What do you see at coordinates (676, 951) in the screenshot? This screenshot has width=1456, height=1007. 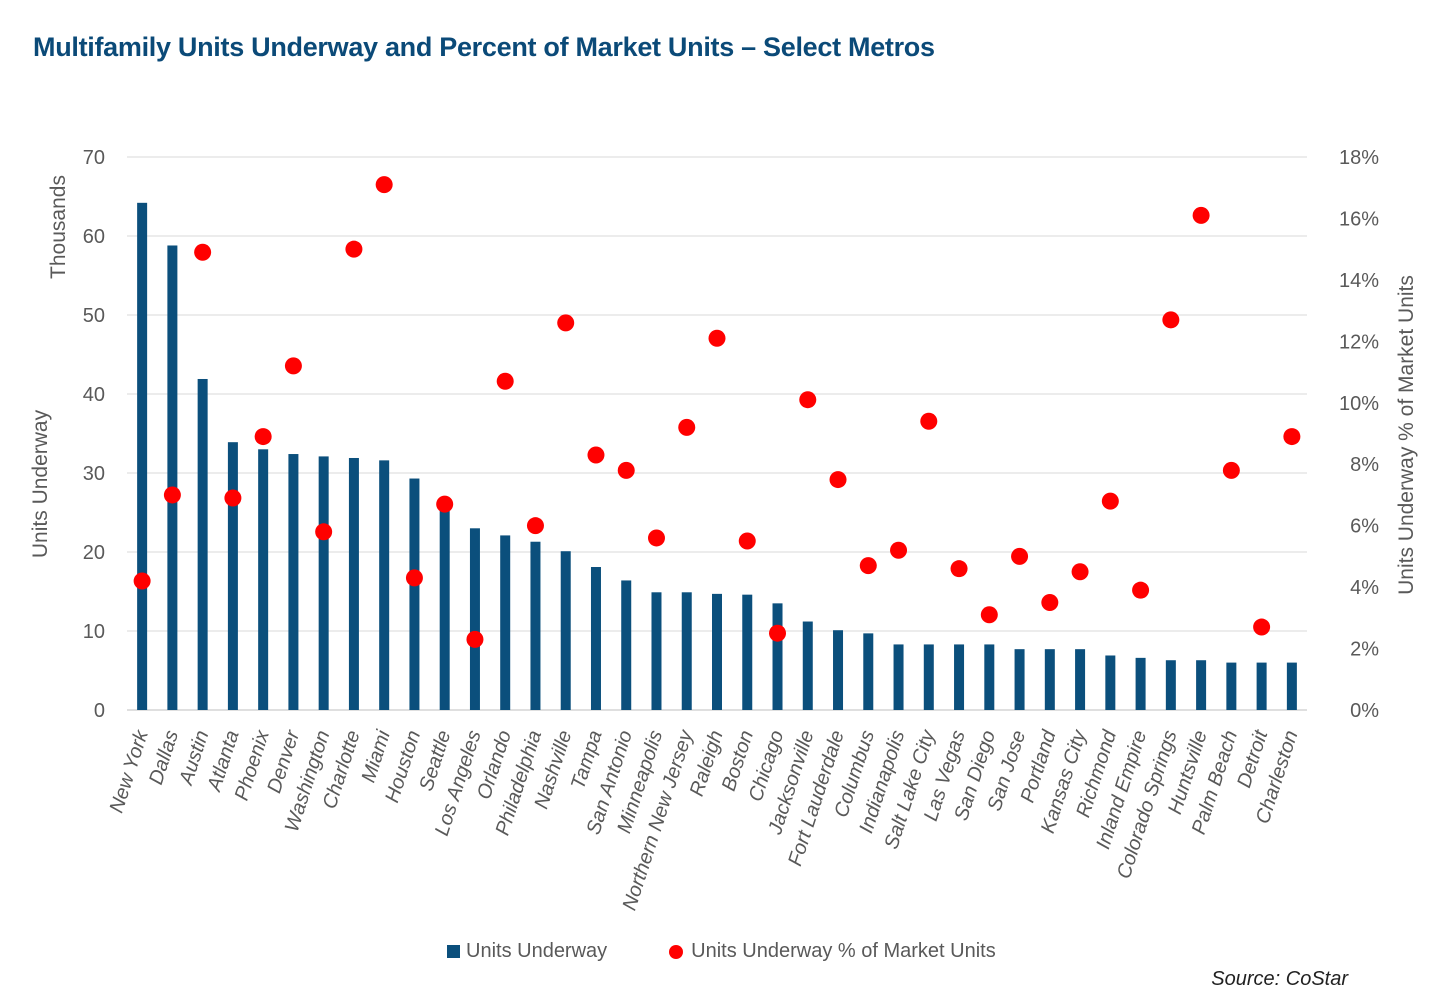 I see `legend-dot-swatch` at bounding box center [676, 951].